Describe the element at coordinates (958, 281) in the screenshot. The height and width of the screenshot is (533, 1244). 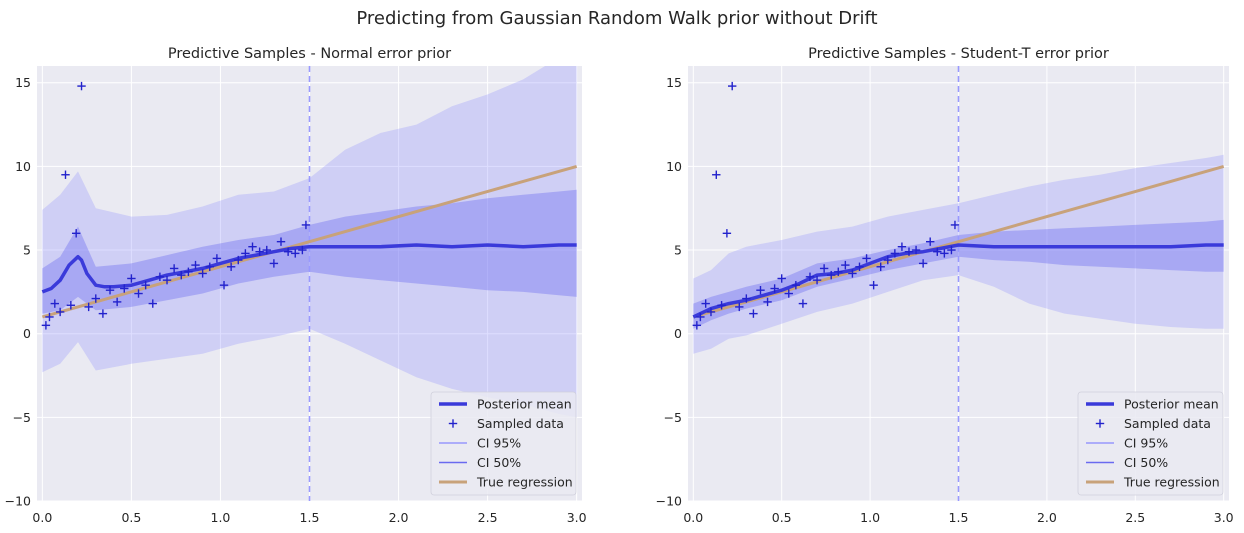
I see `posterior-mean-line` at that location.